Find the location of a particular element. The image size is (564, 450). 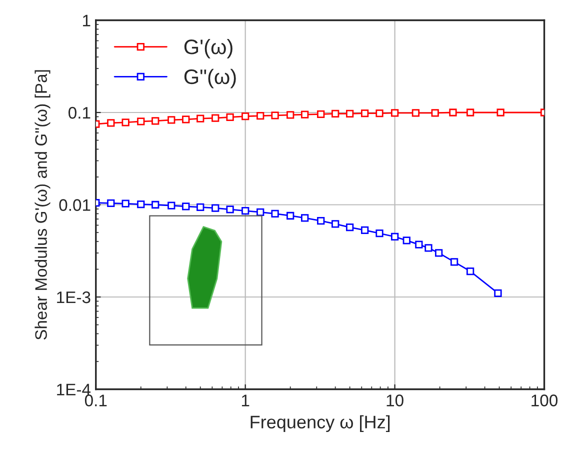

y-tick-label: 1 is located at coordinates (86, 20).